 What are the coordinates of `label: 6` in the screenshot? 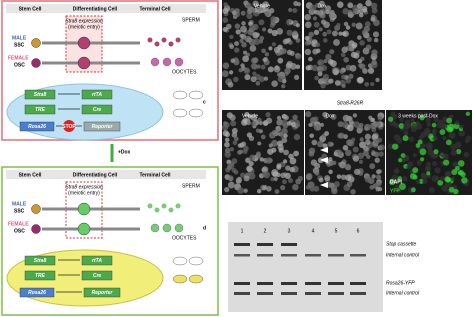 It's located at (358, 231).